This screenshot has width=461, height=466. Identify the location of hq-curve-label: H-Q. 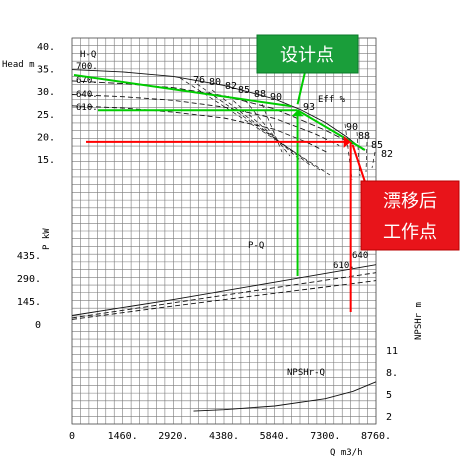
(88, 55).